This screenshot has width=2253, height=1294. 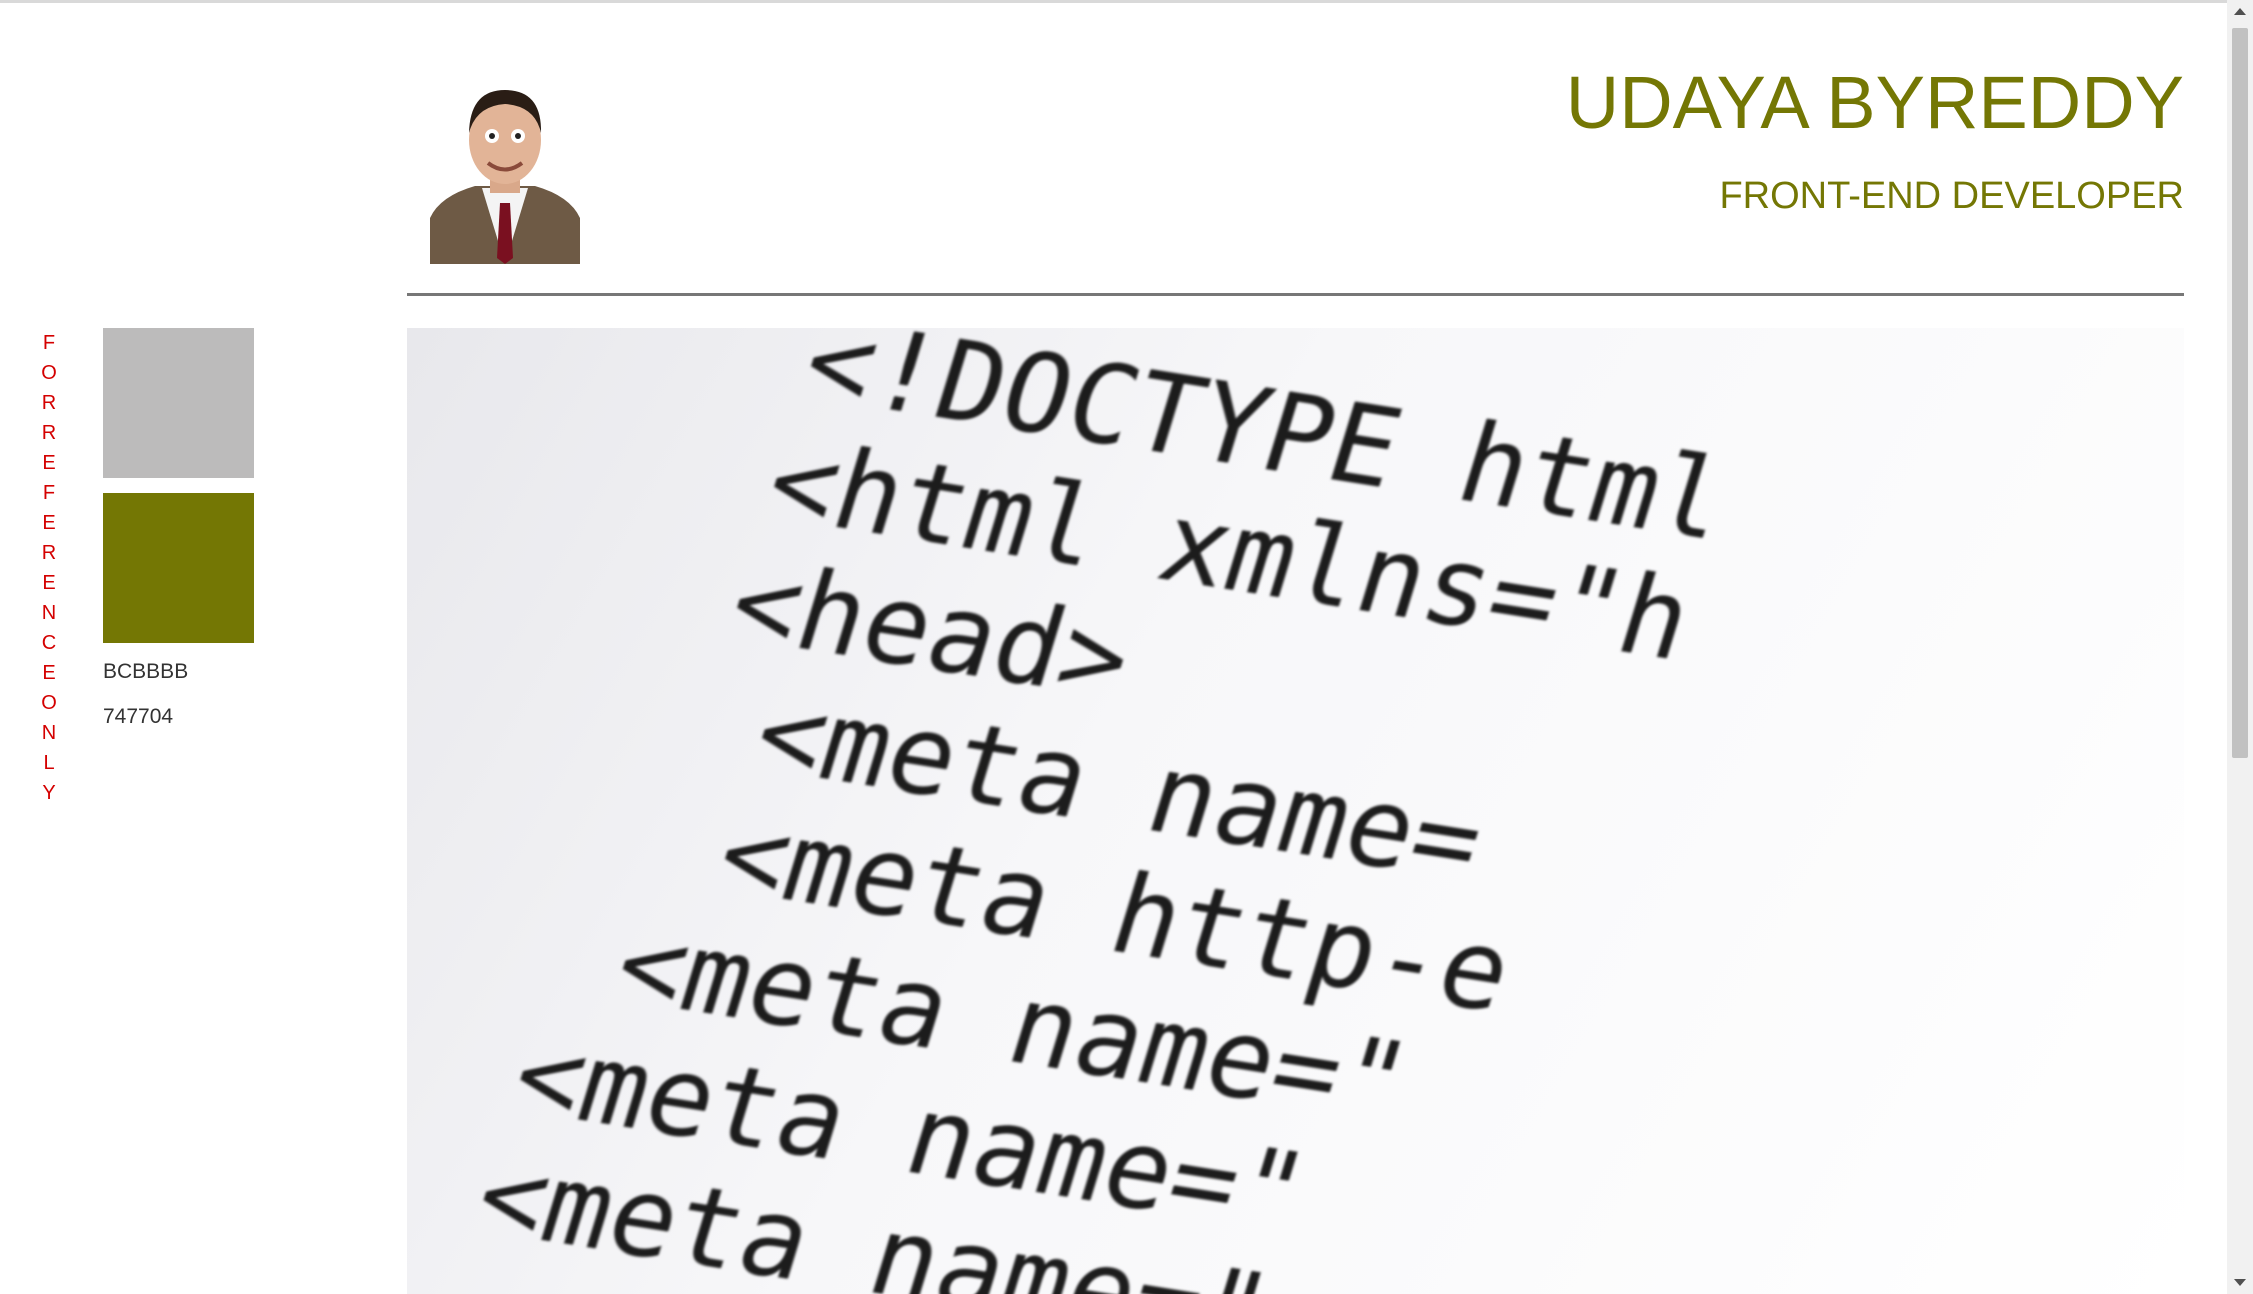 I want to click on scrollbar, so click(x=2240, y=647).